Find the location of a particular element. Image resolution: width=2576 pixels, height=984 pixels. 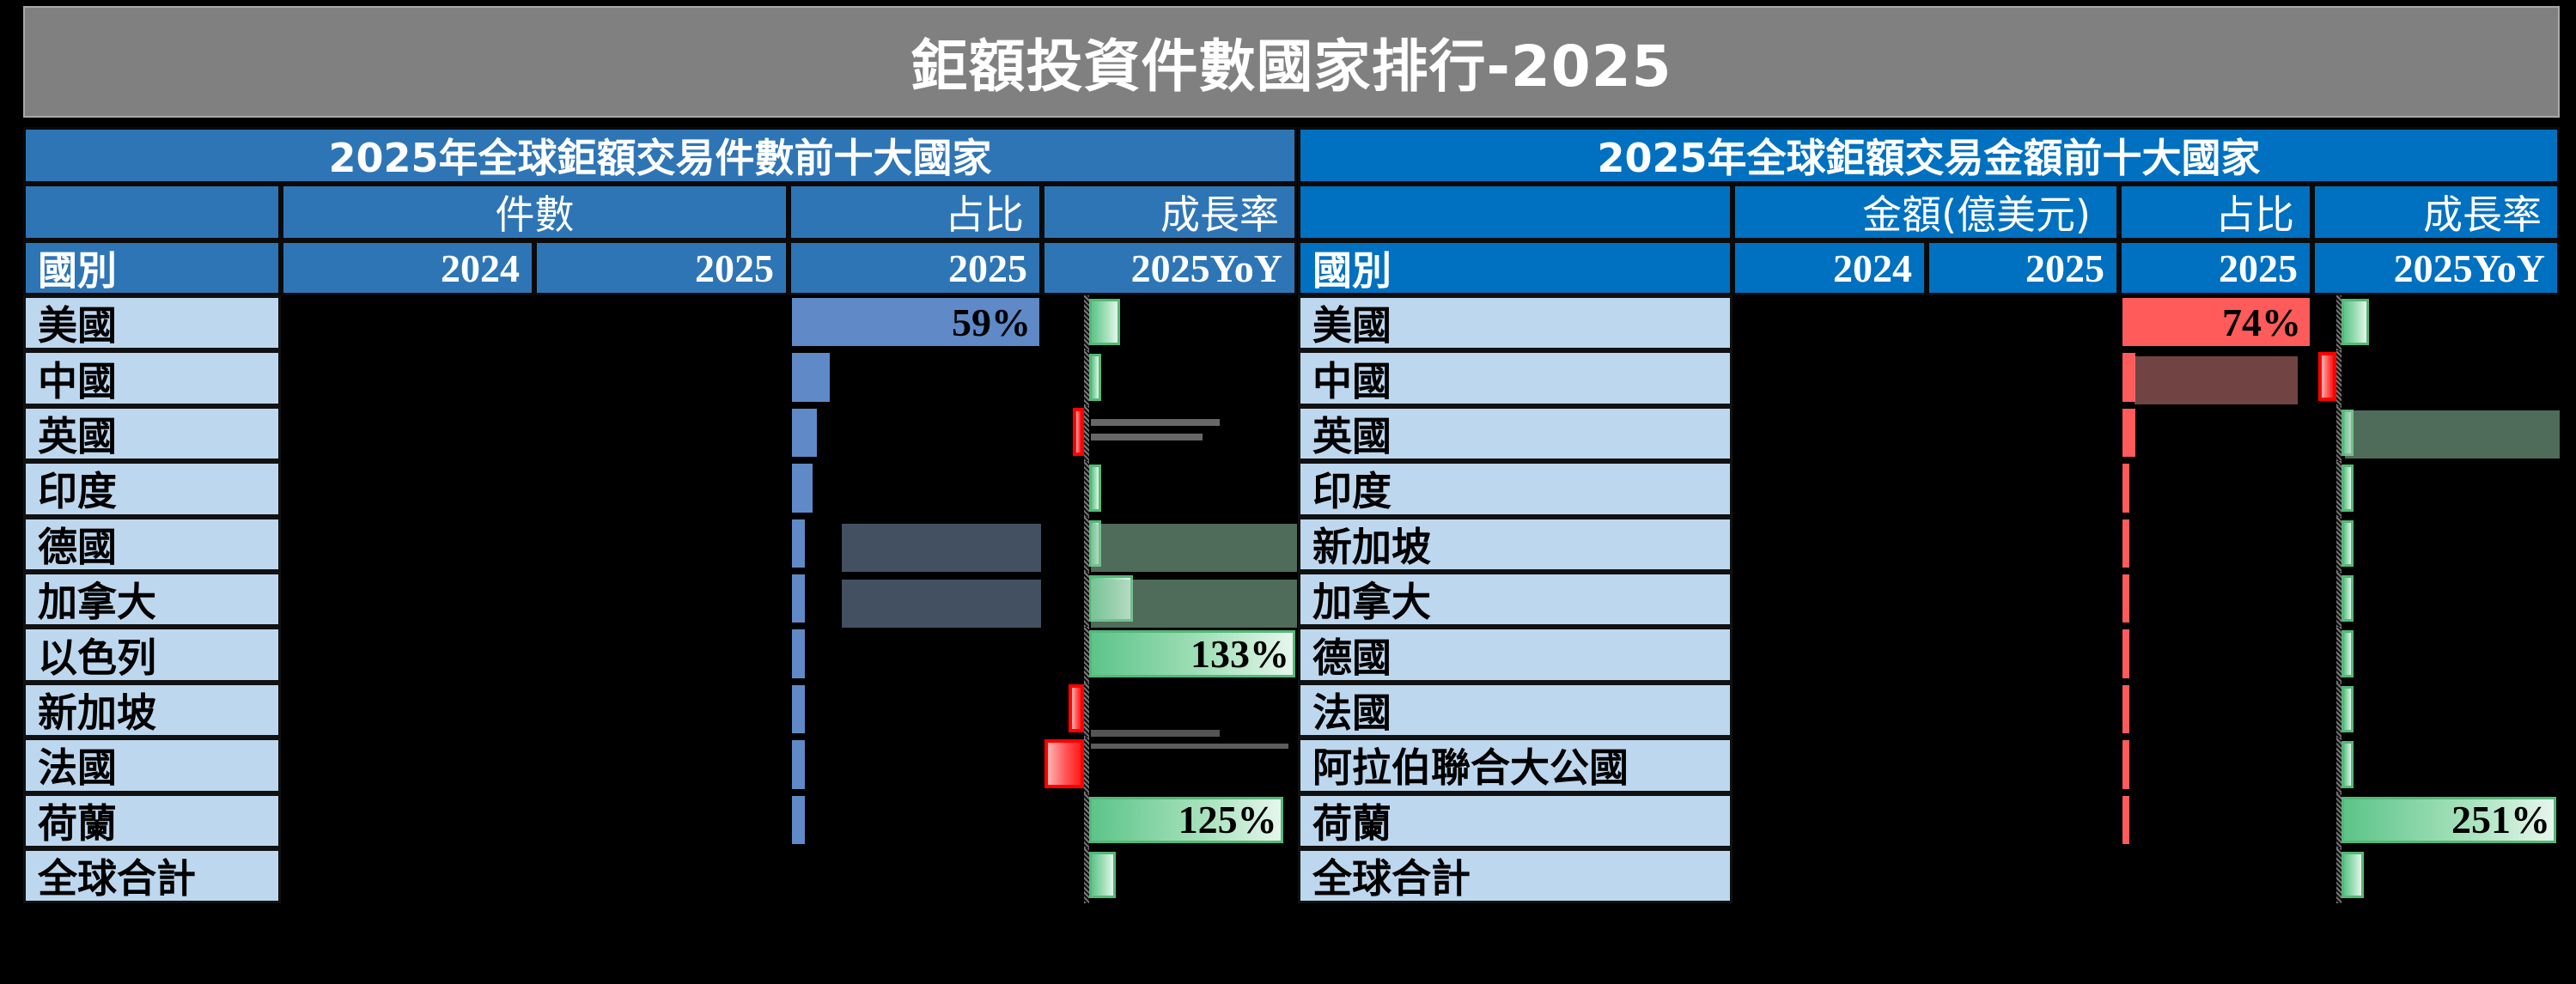

country-cell: 德國 is located at coordinates (1515, 655).